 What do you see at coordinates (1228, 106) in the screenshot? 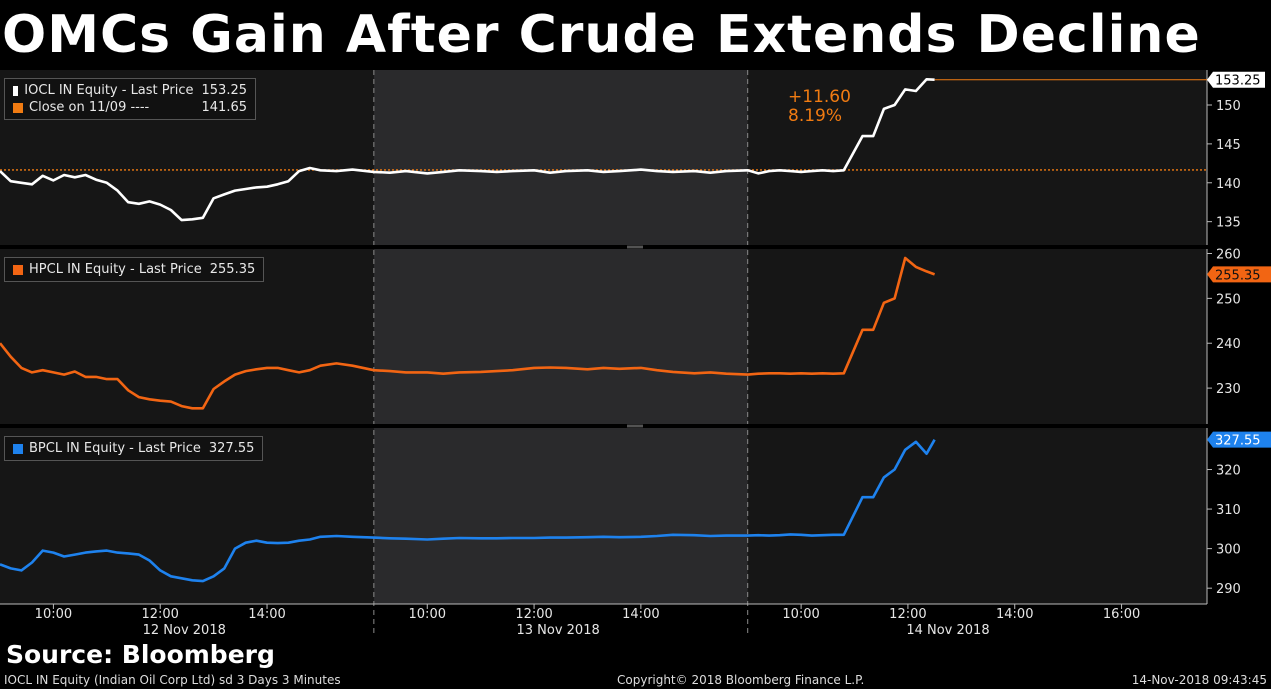
I see `y-tick-label: 150` at bounding box center [1228, 106].